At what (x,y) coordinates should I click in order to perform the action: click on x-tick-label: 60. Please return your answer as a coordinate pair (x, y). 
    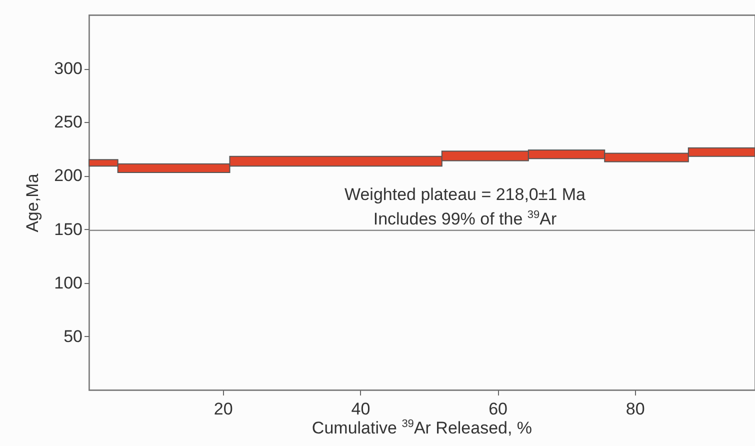
    Looking at the image, I should click on (498, 409).